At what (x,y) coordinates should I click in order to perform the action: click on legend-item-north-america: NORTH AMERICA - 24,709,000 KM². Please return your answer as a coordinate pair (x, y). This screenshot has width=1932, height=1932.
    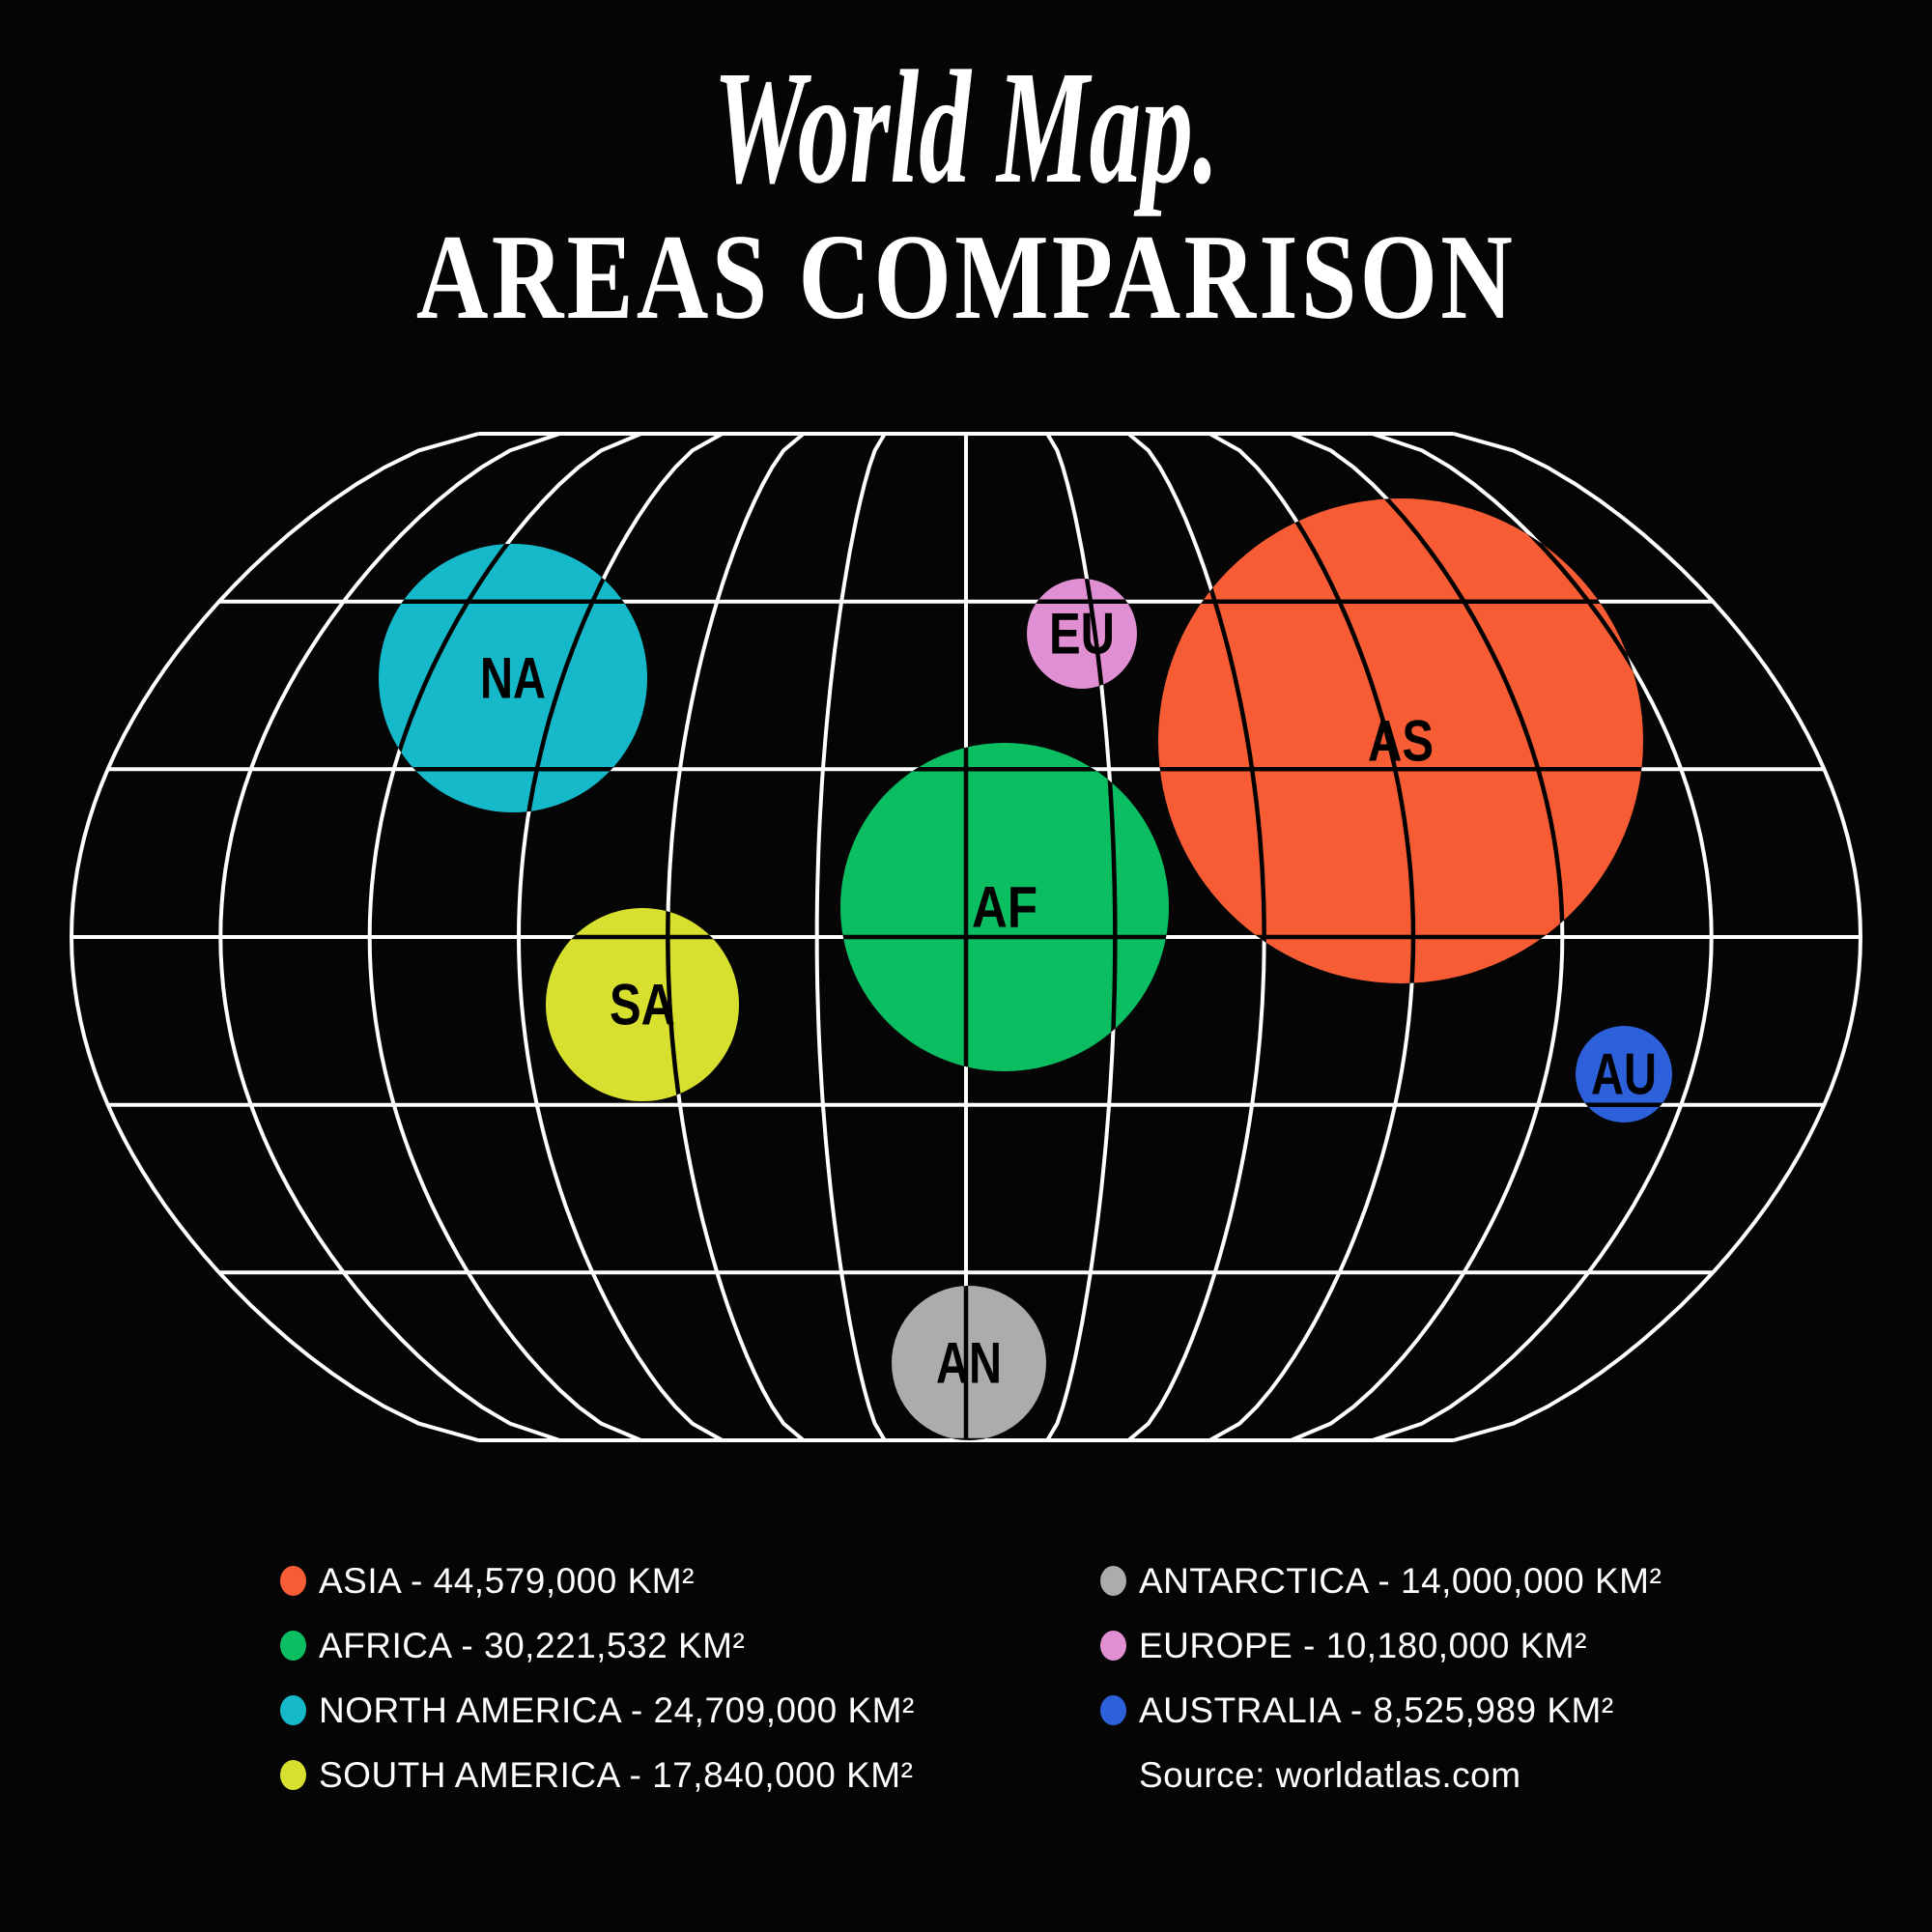
    Looking at the image, I should click on (597, 1710).